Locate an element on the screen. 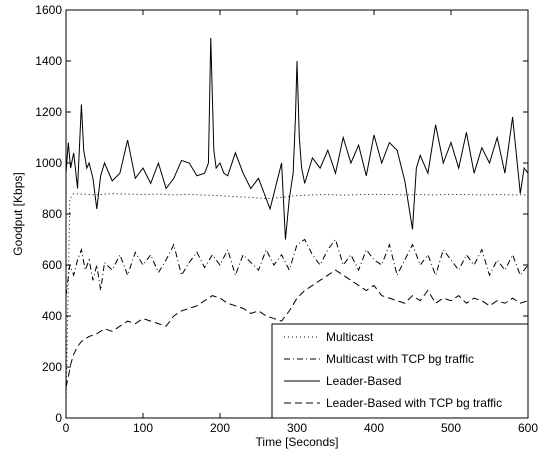 The width and height of the screenshot is (538, 451). y-tick-label: 200 is located at coordinates (52, 367).